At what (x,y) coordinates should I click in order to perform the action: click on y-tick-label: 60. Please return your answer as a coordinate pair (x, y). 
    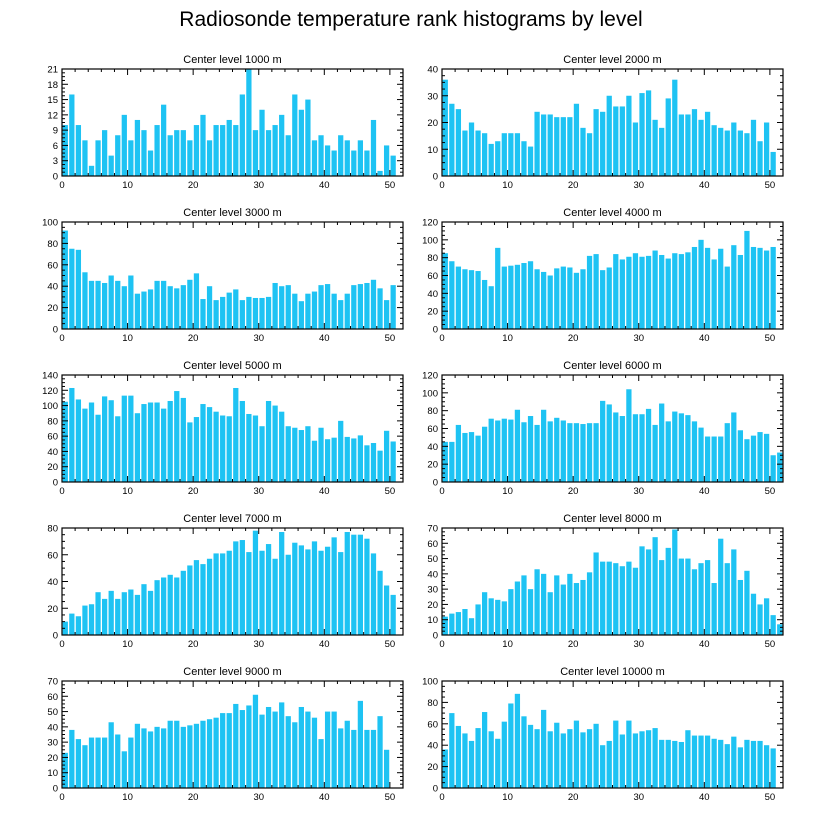
    Looking at the image, I should click on (432, 429).